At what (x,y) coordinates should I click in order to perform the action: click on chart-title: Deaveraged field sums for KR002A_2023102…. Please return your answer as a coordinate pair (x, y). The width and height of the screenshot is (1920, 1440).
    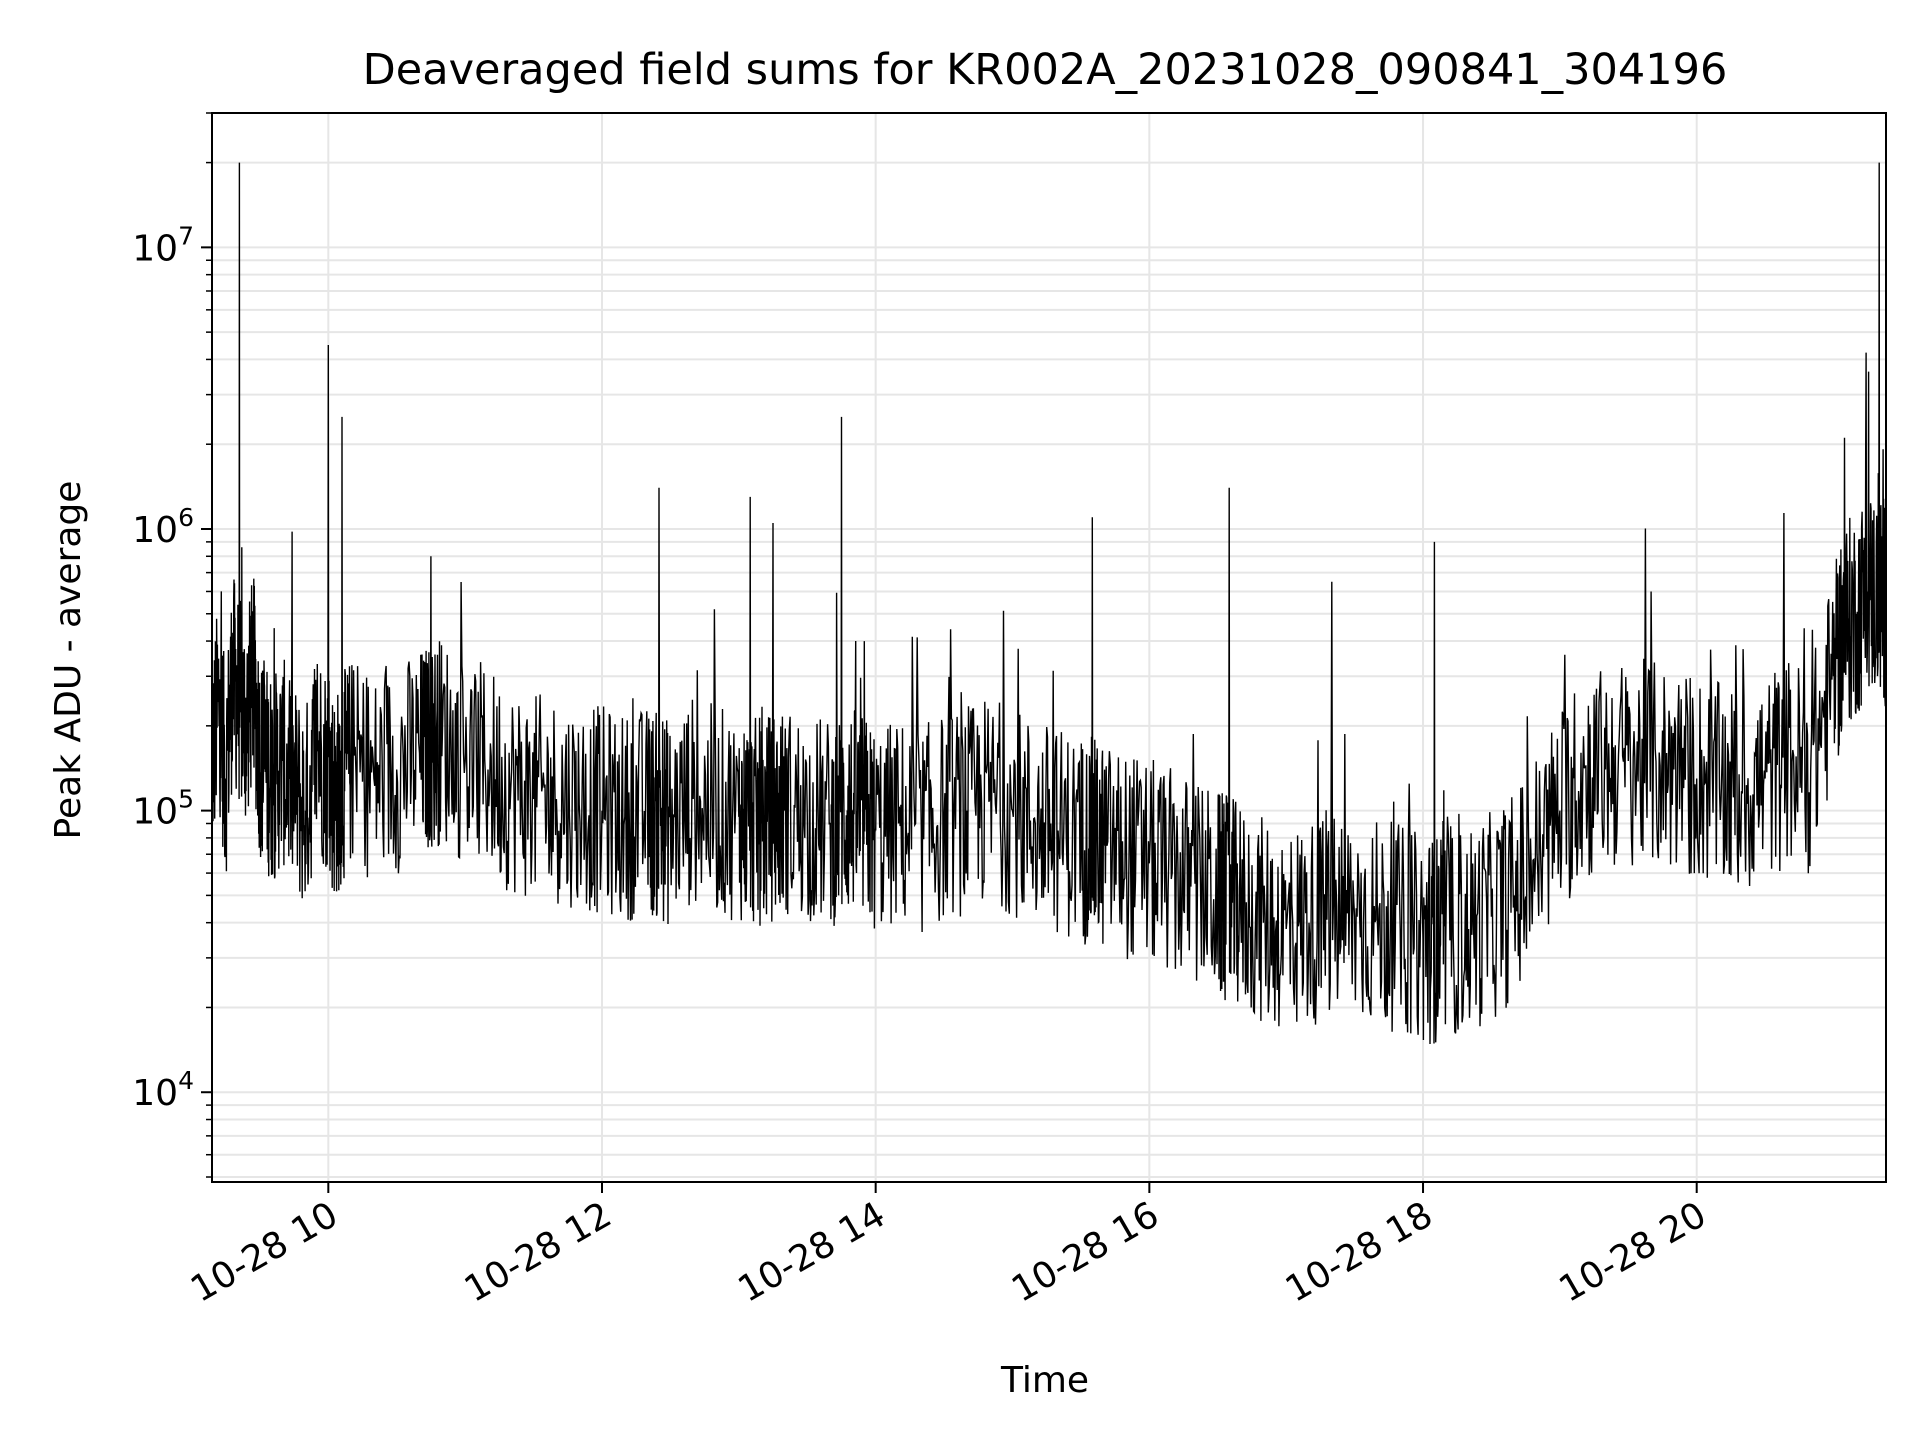
    Looking at the image, I should click on (1045, 70).